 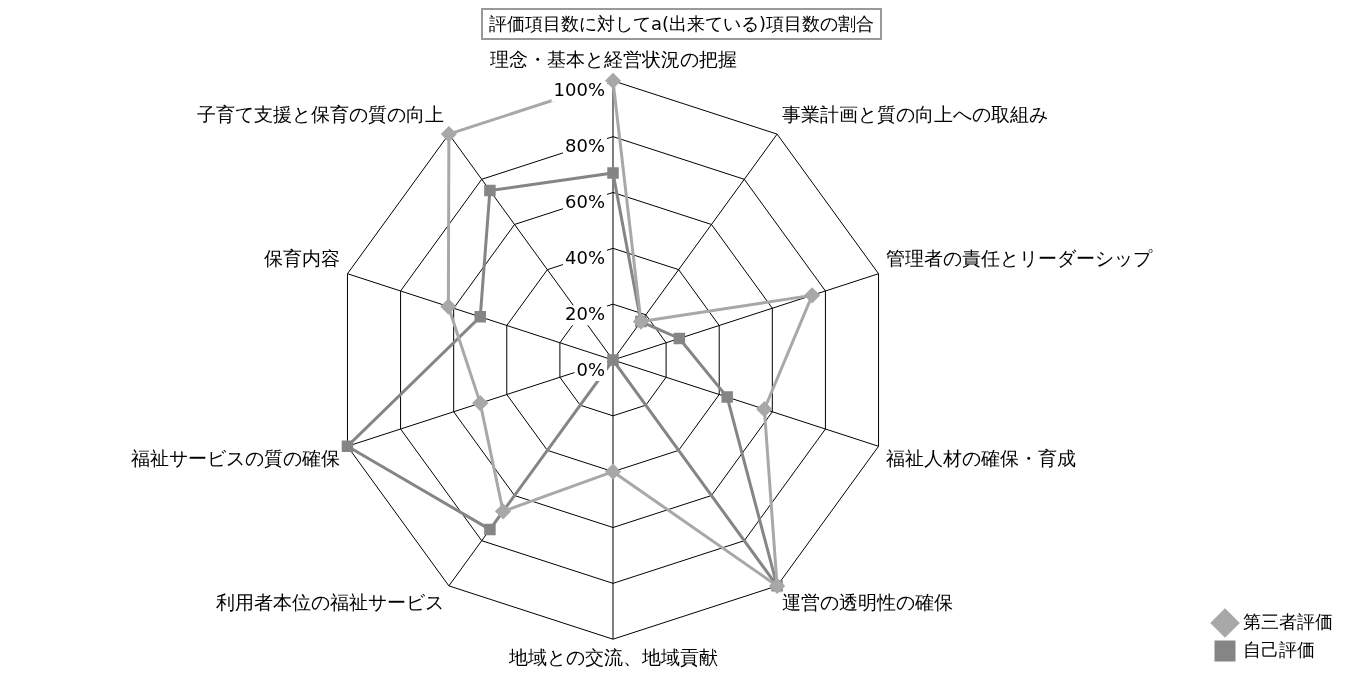 What do you see at coordinates (1279, 649) in the screenshot?
I see `legend-label: 自己評価` at bounding box center [1279, 649].